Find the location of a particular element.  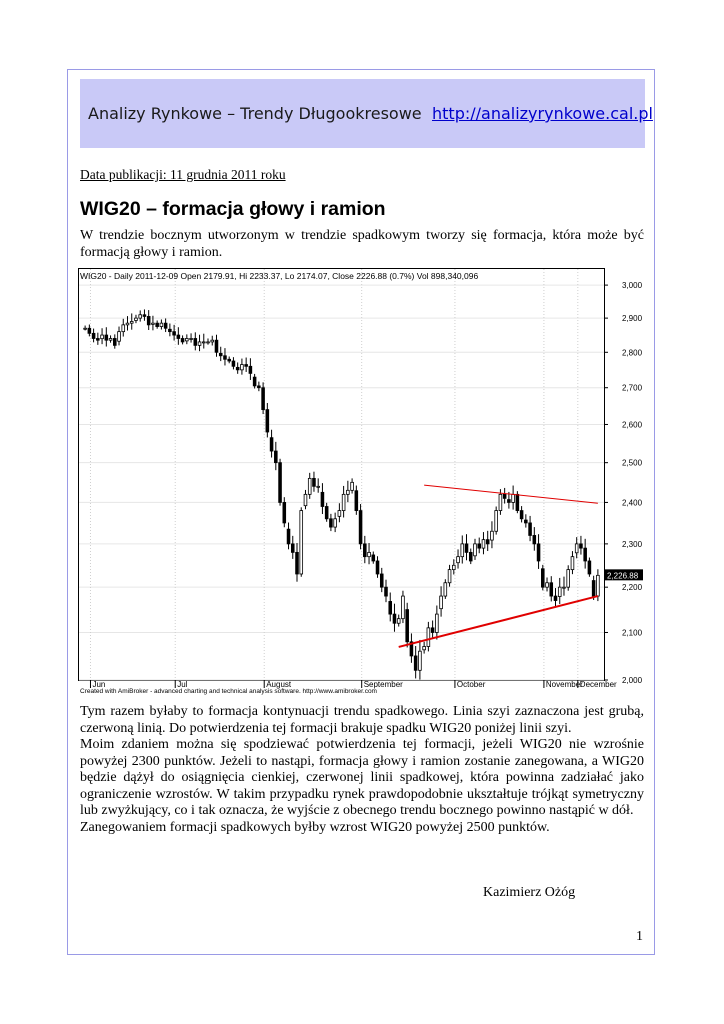

thin-trendline is located at coordinates (511, 494).